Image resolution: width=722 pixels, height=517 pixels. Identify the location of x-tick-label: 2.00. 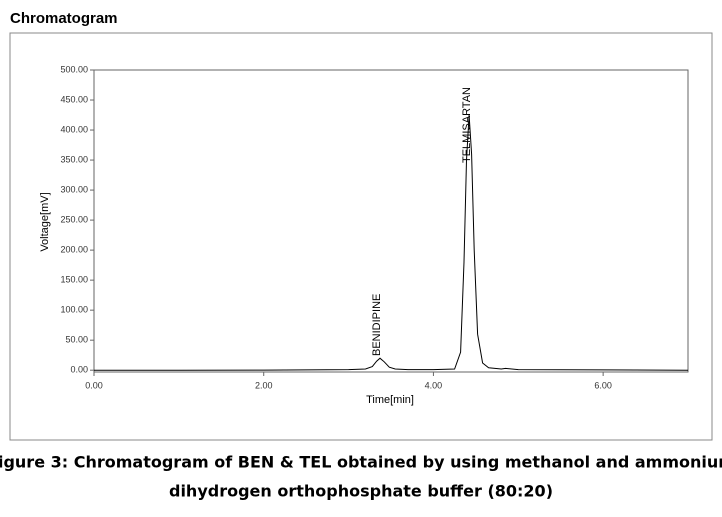
(264, 385).